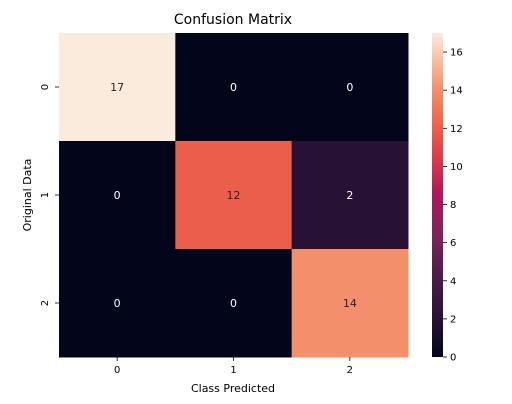 This screenshot has width=512, height=404. What do you see at coordinates (453, 243) in the screenshot?
I see `colorbar-tick-label: 6` at bounding box center [453, 243].